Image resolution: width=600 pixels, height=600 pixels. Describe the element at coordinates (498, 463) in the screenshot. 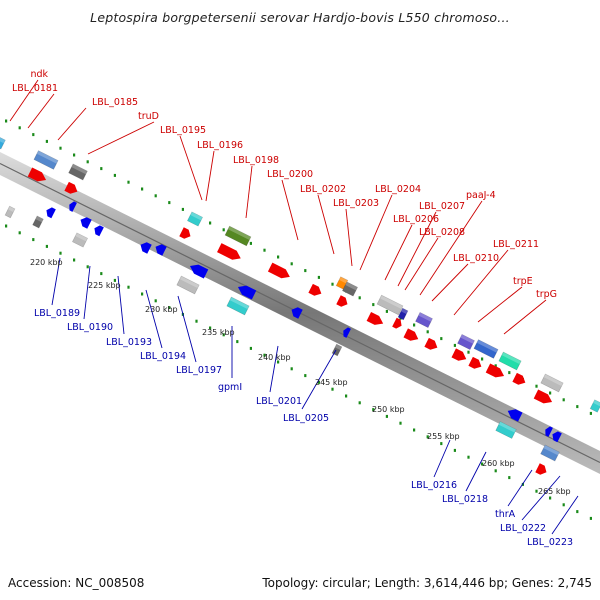

I see `tick-label: 260 kbp` at that location.